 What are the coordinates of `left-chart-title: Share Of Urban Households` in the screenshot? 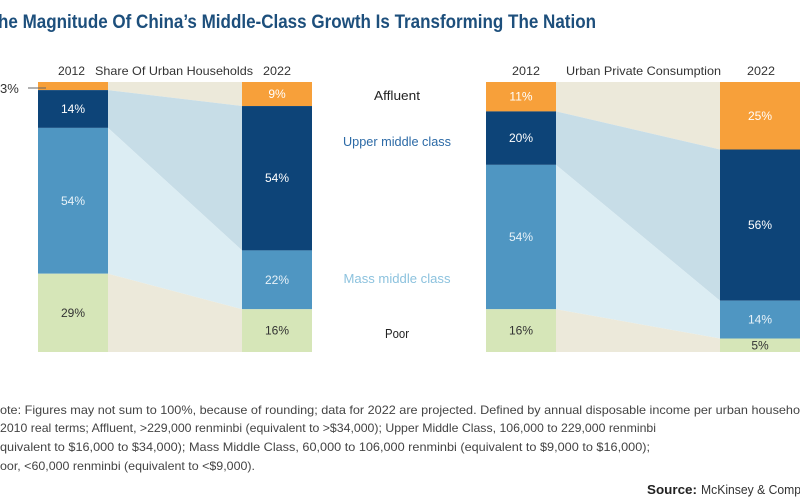 It's located at (174, 71).